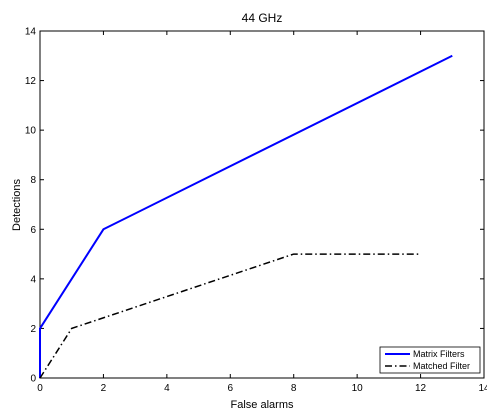 This screenshot has width=487, height=414. I want to click on y-axis-label: Detections, so click(17, 205).